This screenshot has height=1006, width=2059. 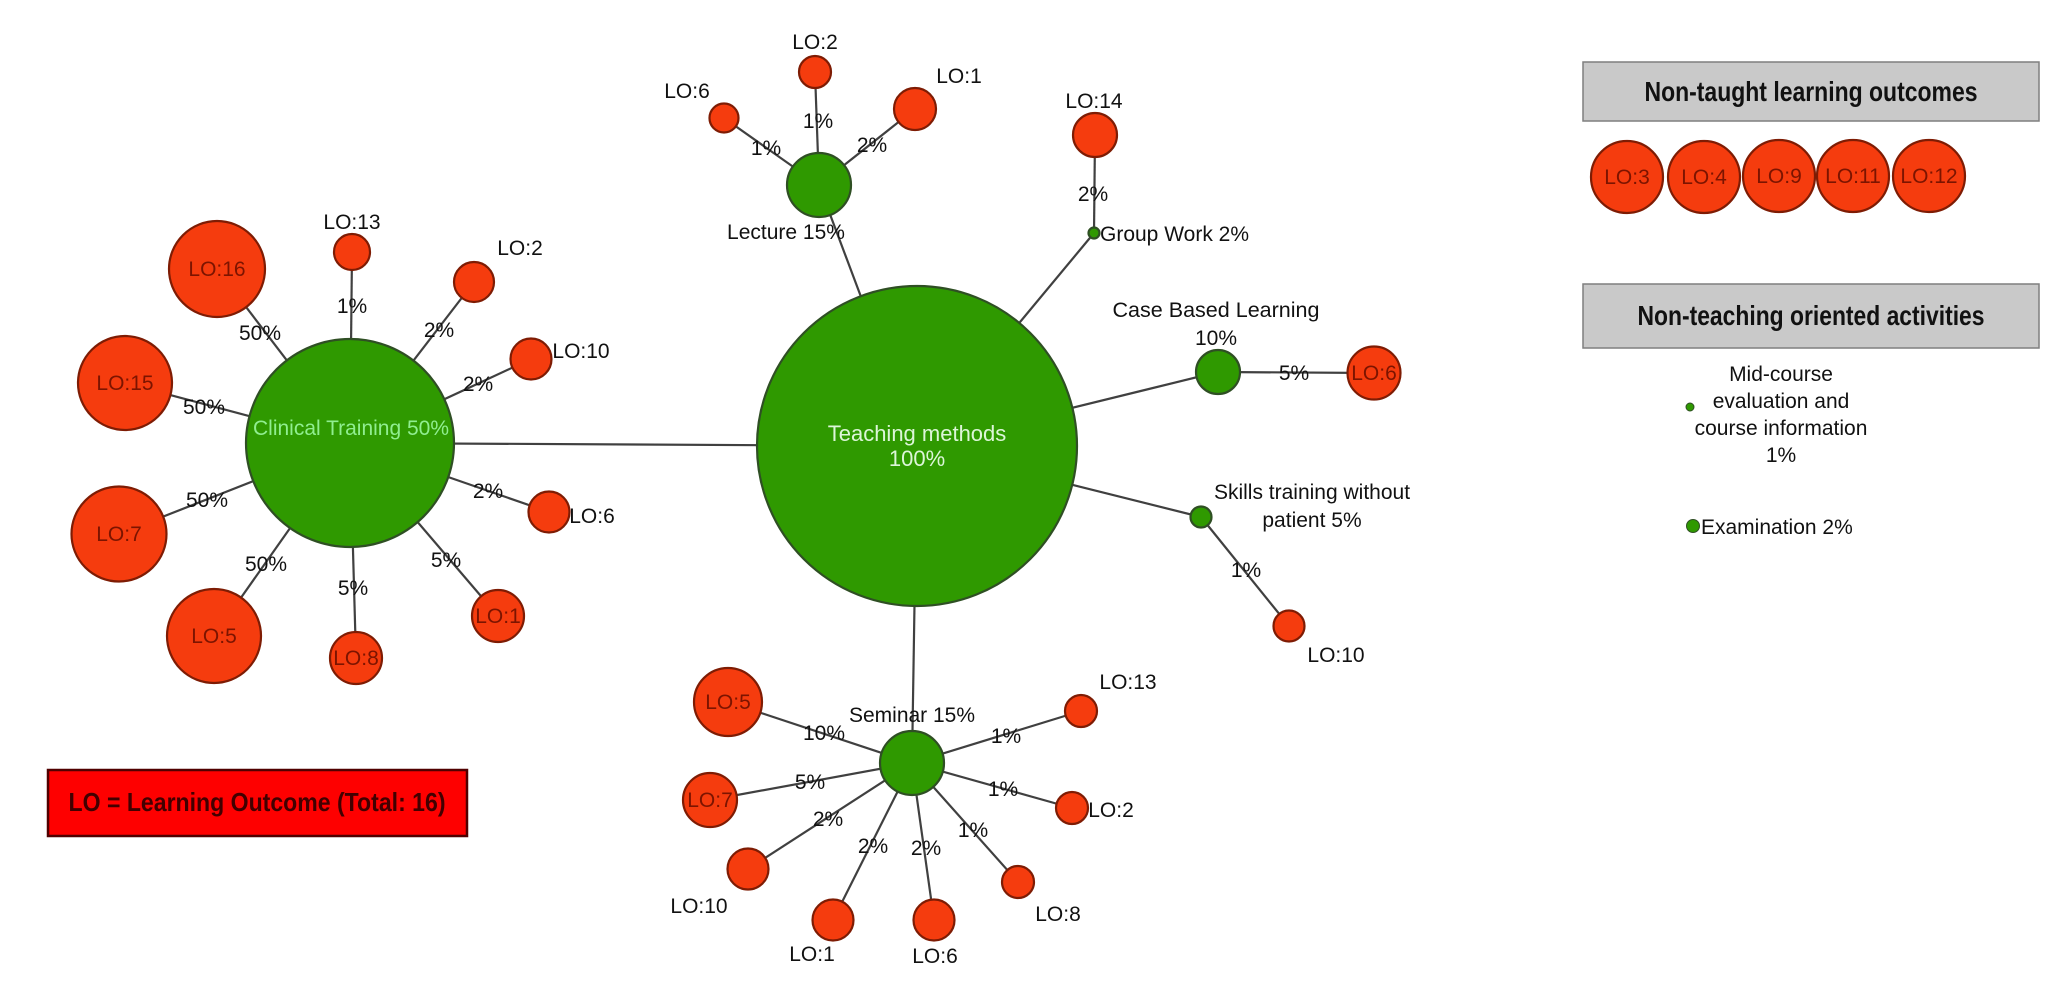 I want to click on svg-text: Skills training without, so click(x=1312, y=492).